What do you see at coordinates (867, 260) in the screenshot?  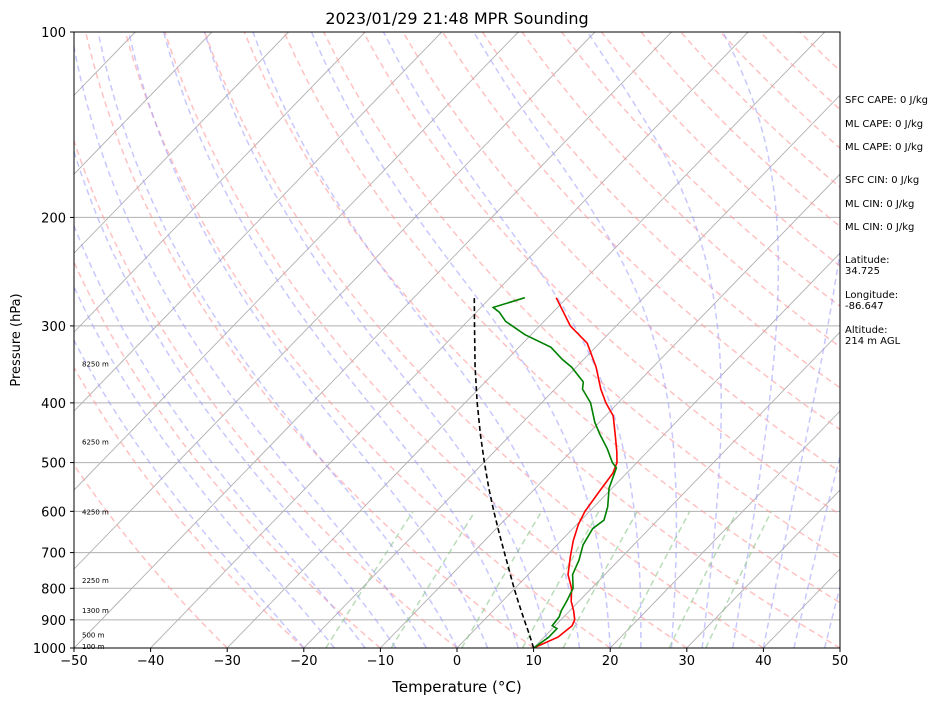 I see `latitude-label: Latitude:` at bounding box center [867, 260].